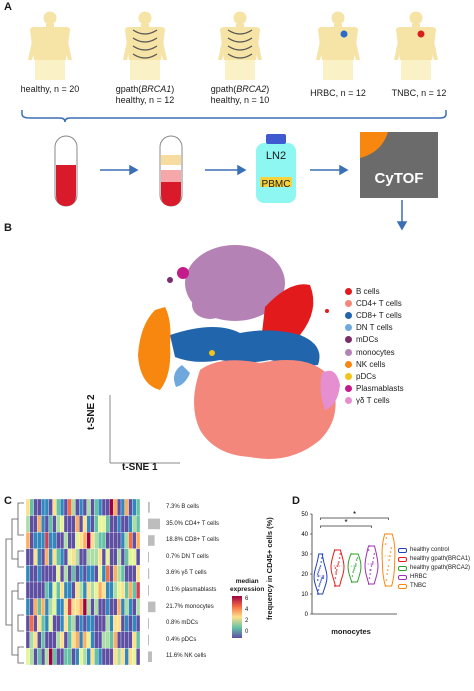 This screenshot has width=474, height=691. What do you see at coordinates (269, 568) in the screenshot?
I see `violin-ylabel: frequency in CD45+ cells (%)` at bounding box center [269, 568].